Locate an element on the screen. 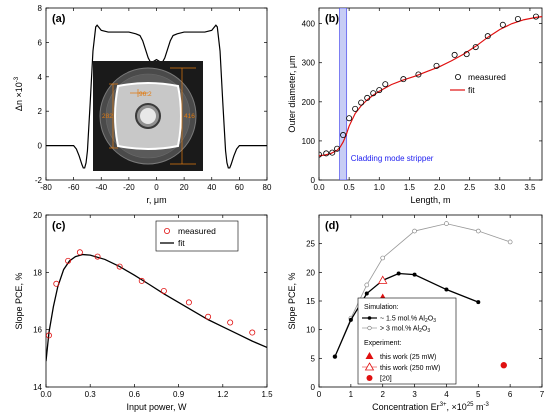  panel-a-profile-line is located at coordinates (156, 96).